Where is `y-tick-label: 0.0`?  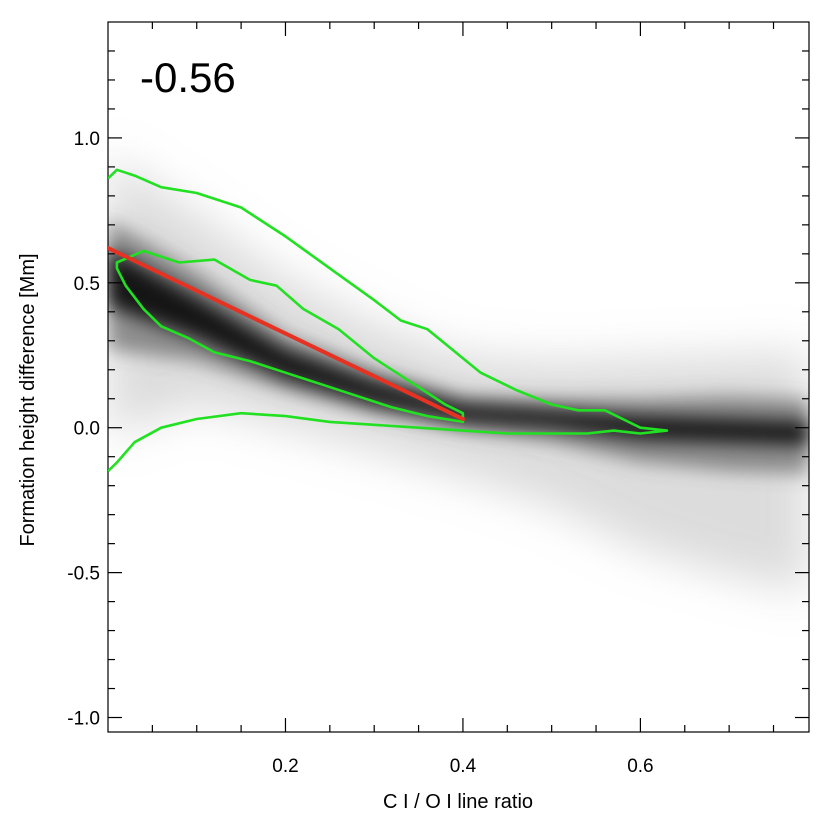
y-tick-label: 0.0 is located at coordinates (87, 429).